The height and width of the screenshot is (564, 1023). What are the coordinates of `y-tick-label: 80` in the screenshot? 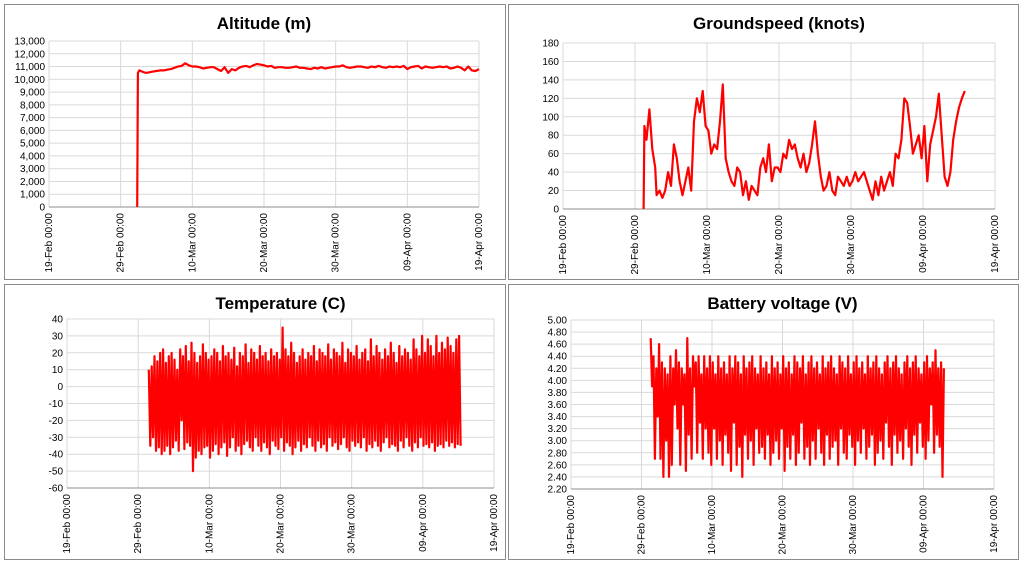 It's located at (554, 136).